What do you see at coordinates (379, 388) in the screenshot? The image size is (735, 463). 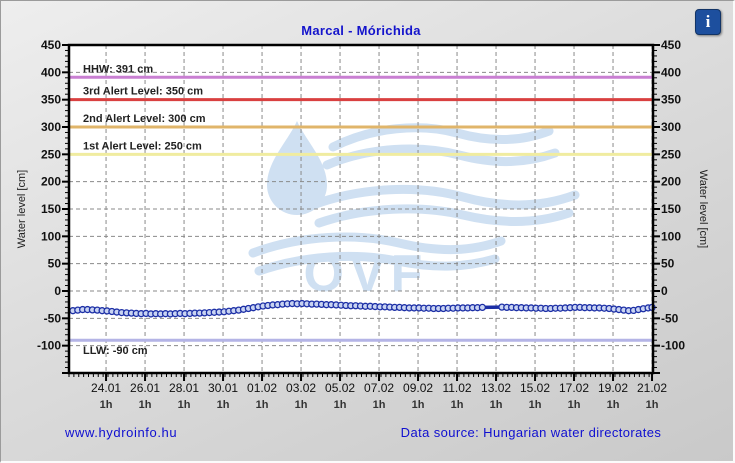 I see `svg-text: 07.02` at bounding box center [379, 388].